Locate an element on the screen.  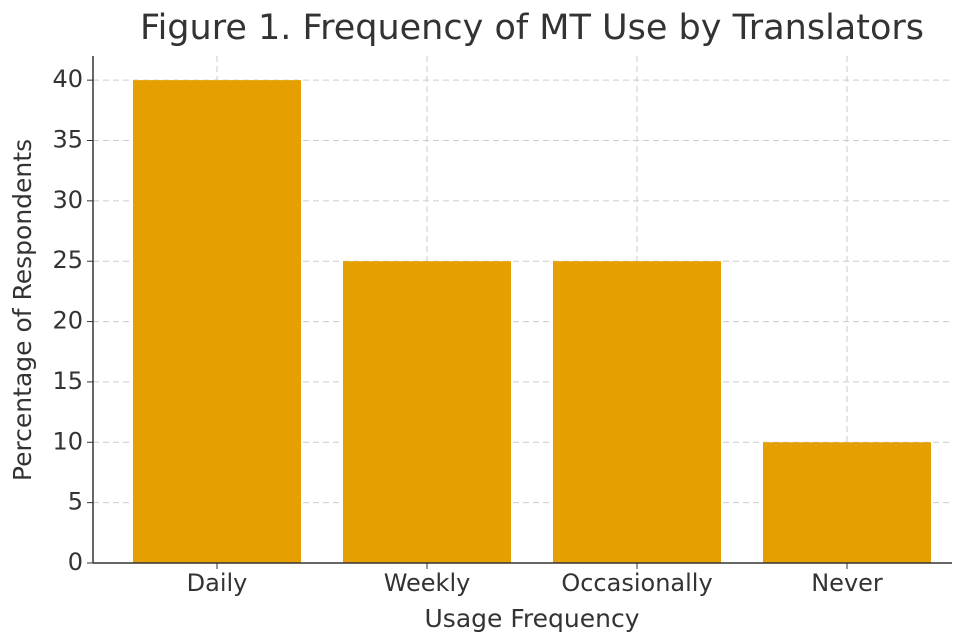
y-tick-label: 25 is located at coordinates (67, 260).